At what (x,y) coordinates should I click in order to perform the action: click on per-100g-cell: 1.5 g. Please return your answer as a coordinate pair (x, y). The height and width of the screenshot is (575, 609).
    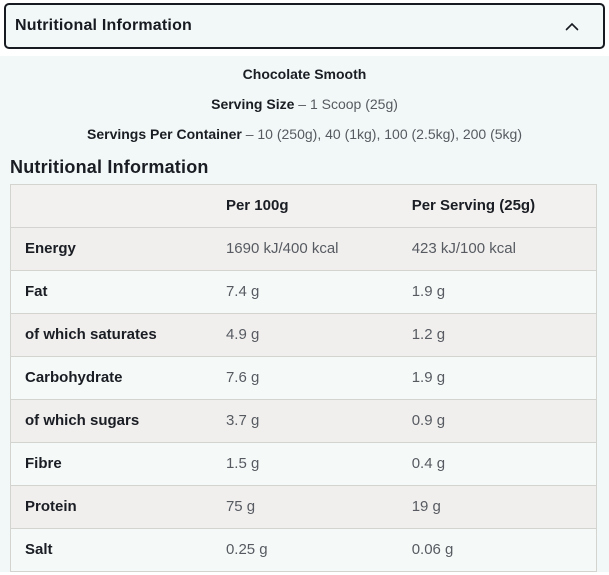
    Looking at the image, I should click on (242, 463).